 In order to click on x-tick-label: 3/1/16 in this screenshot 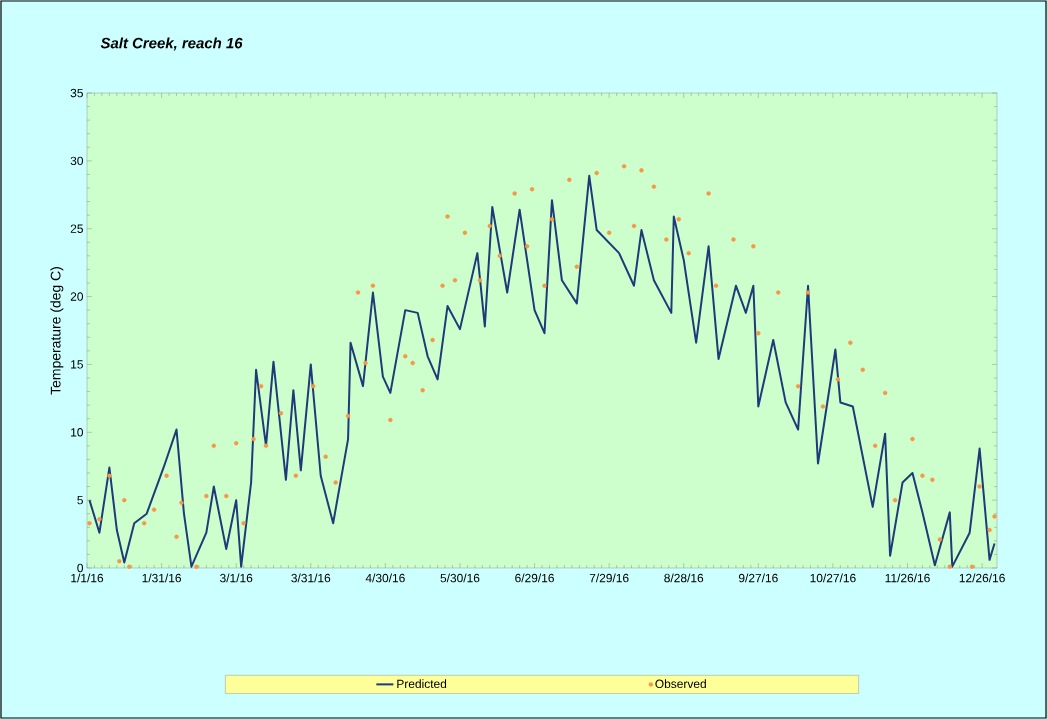, I will do `click(236, 578)`.